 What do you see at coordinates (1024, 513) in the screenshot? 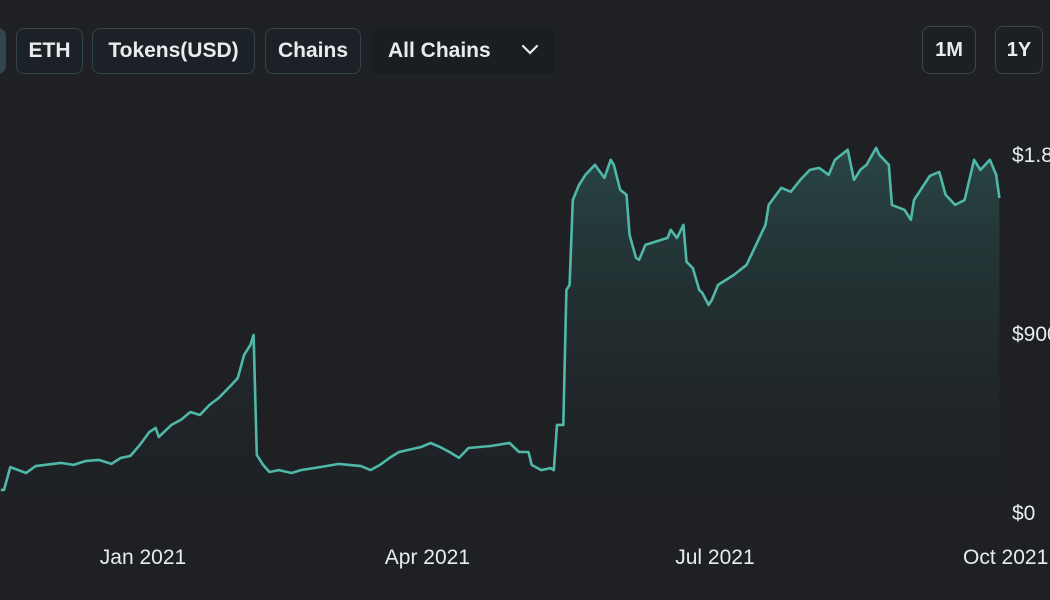
I see `y-tick-label: $0` at bounding box center [1024, 513].